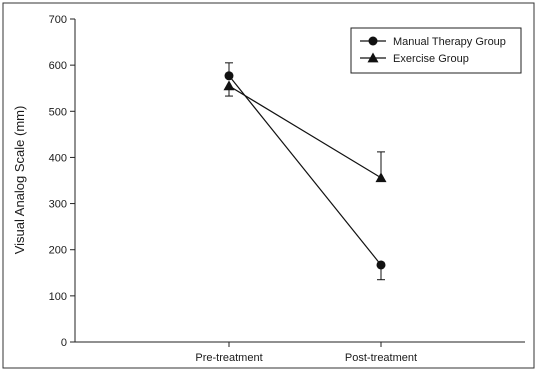 This screenshot has width=537, height=371. I want to click on y-tick-label: 500, so click(58, 112).